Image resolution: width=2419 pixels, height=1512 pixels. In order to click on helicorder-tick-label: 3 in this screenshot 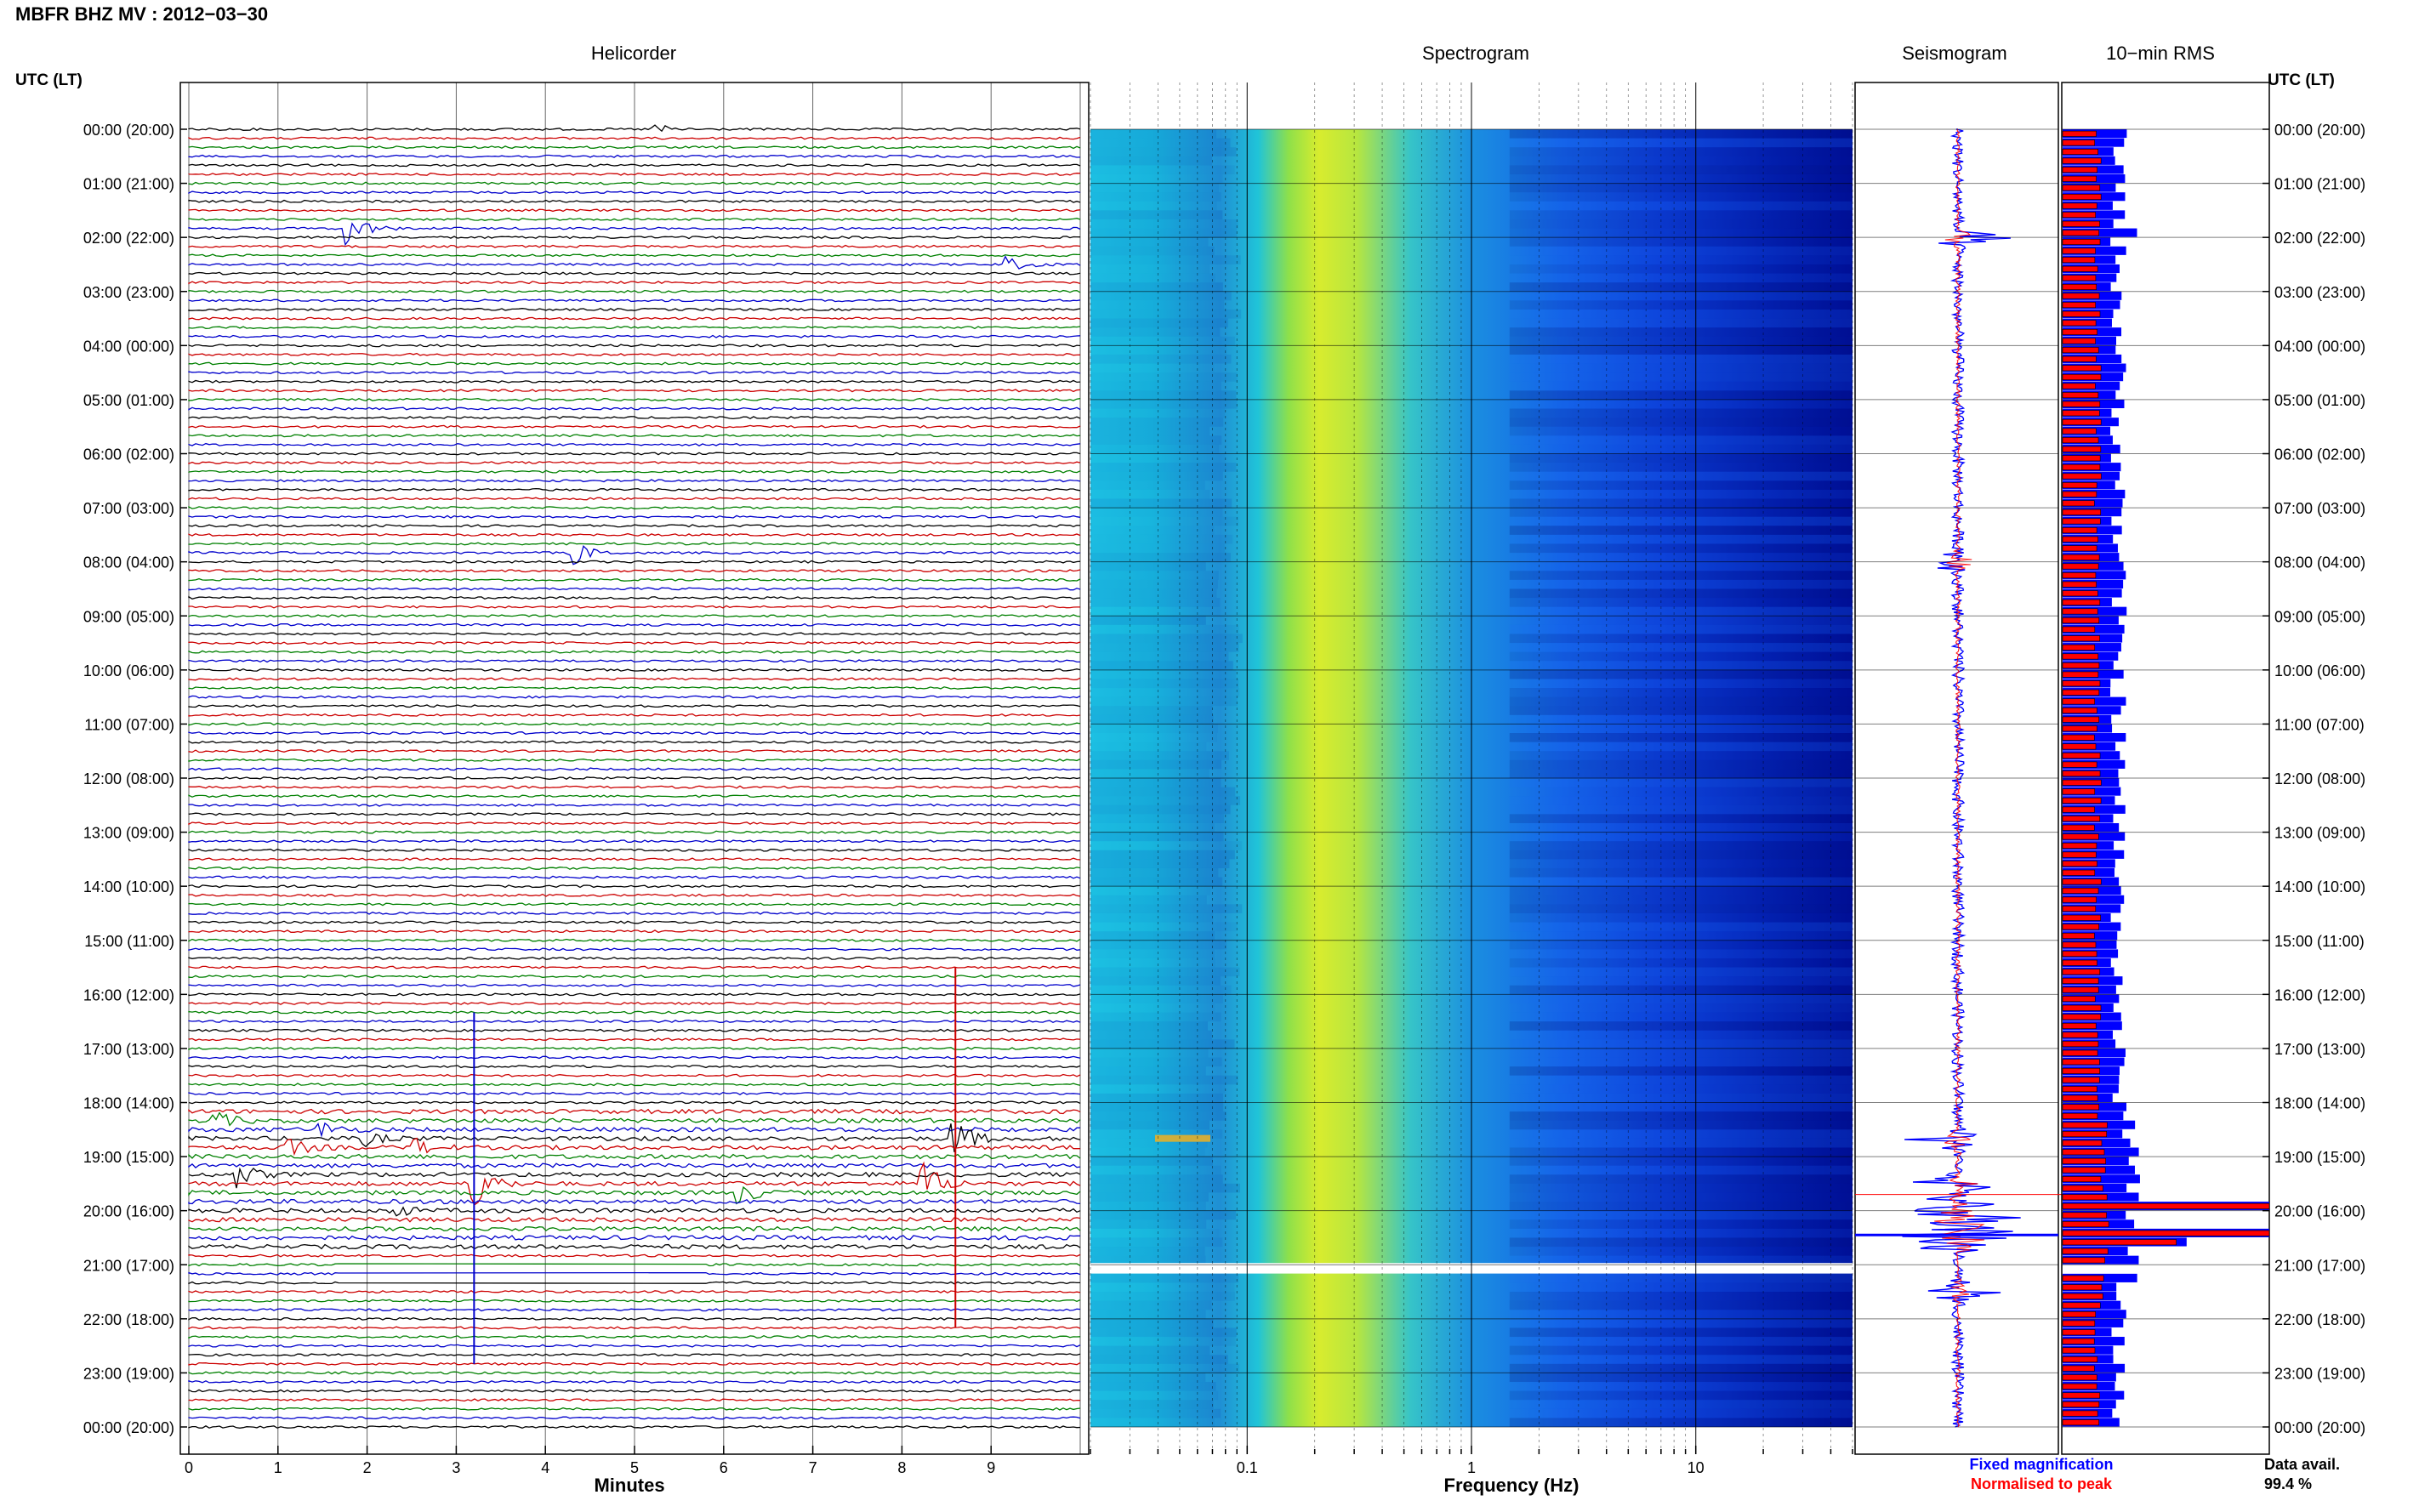, I will do `click(456, 1467)`.